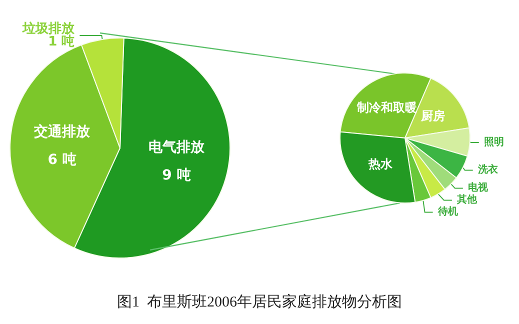  Describe the element at coordinates (177, 147) in the screenshot. I see `slice-label: 电气排放` at that location.